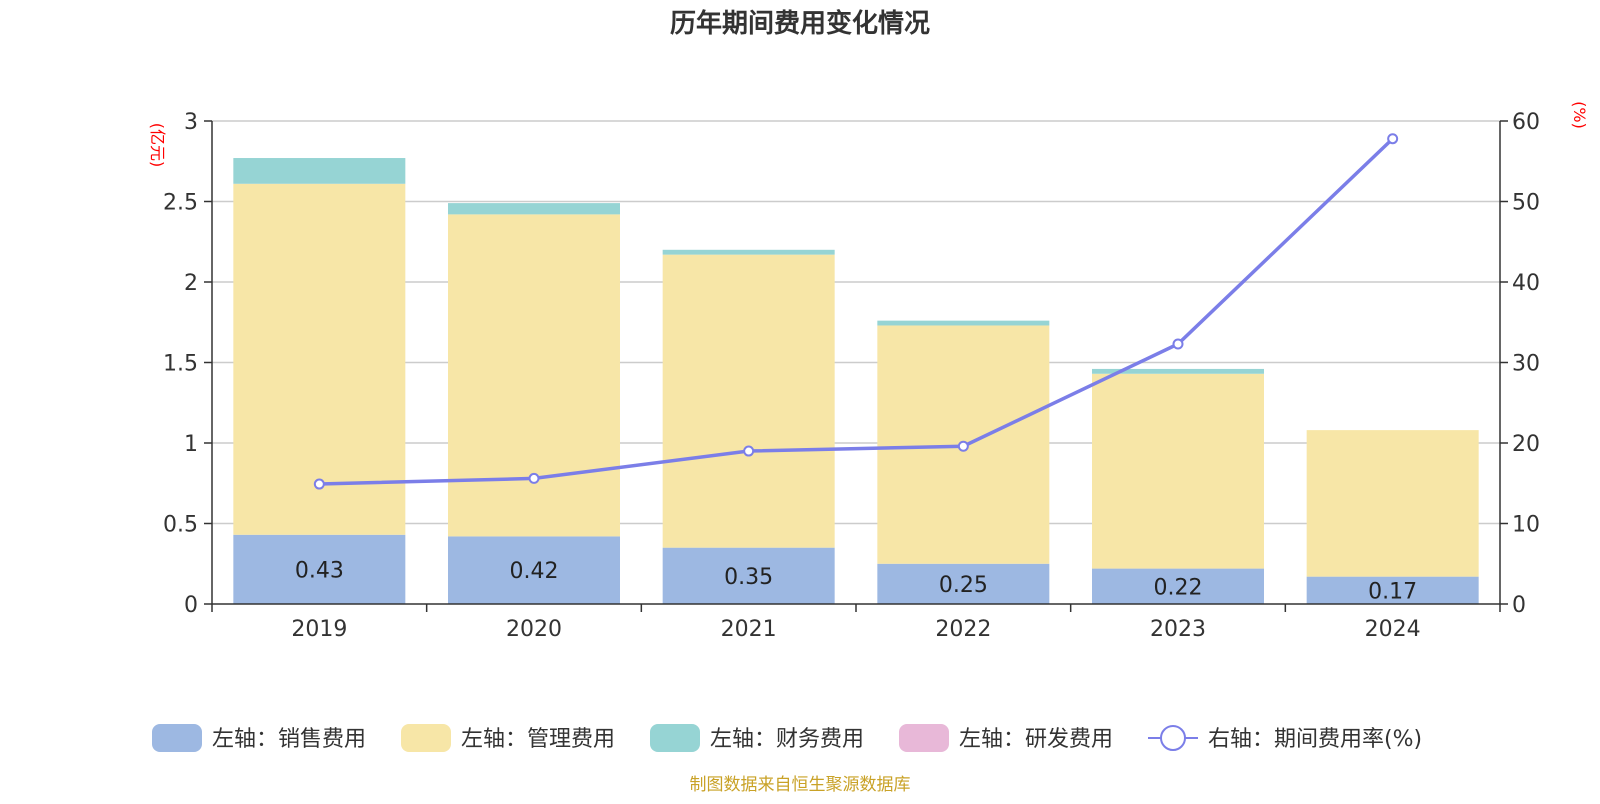  Describe the element at coordinates (800, 23) in the screenshot. I see `chart-title: 历年期间费用变化情况` at that location.